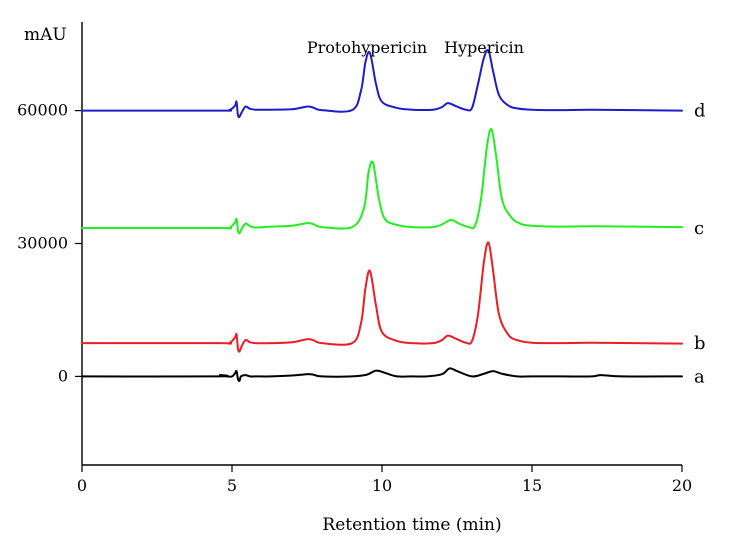  What do you see at coordinates (700, 343) in the screenshot?
I see `series-label-b: b` at bounding box center [700, 343].